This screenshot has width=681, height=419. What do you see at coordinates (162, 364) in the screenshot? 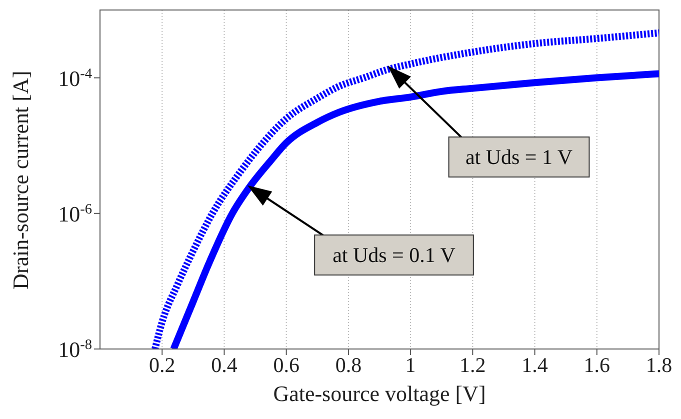
I see `x-tick-label: 0.2` at bounding box center [162, 364].